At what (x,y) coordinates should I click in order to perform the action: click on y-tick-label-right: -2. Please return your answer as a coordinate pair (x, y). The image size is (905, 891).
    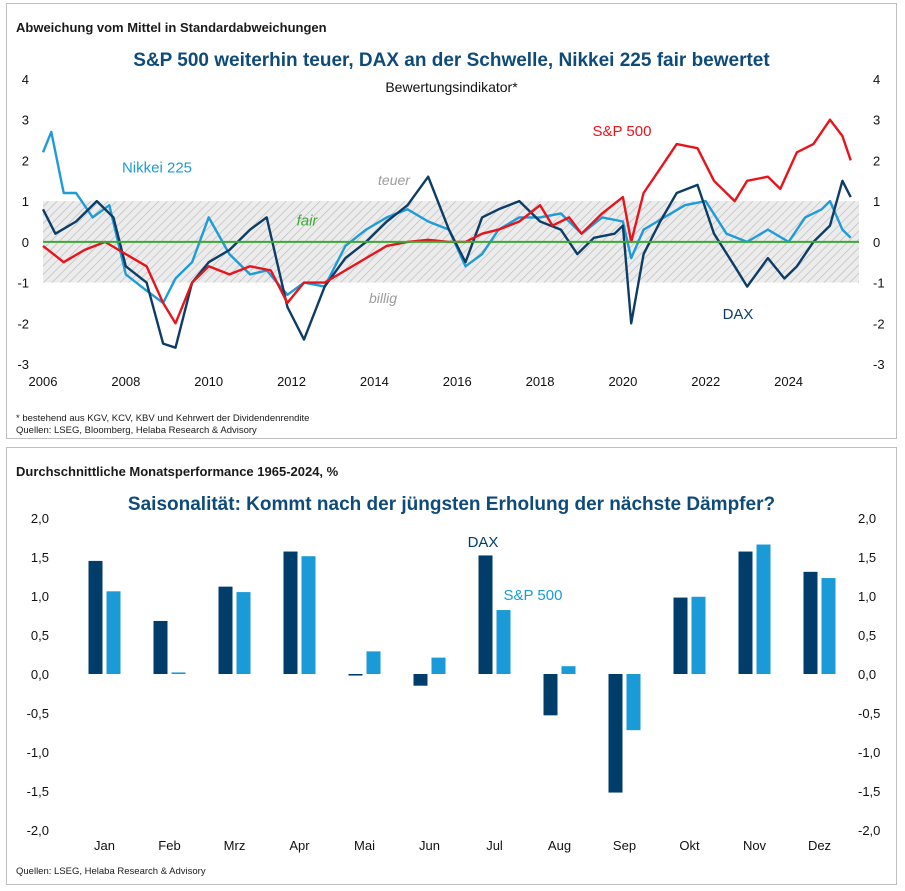
    Looking at the image, I should click on (879, 323).